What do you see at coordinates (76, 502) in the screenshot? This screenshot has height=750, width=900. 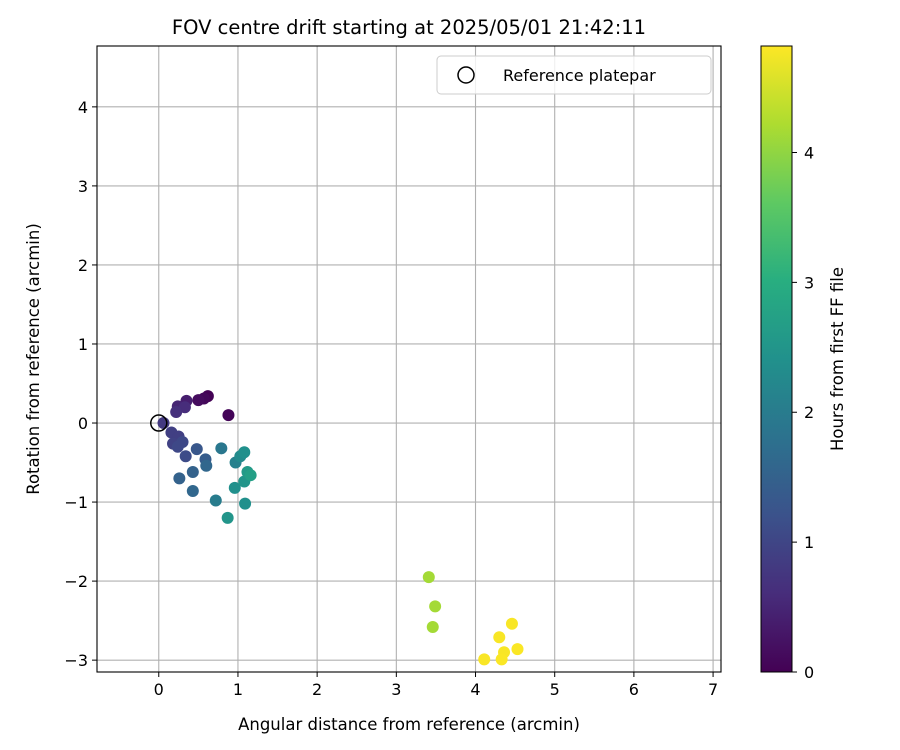 I see `y-tick-label: −1` at bounding box center [76, 502].